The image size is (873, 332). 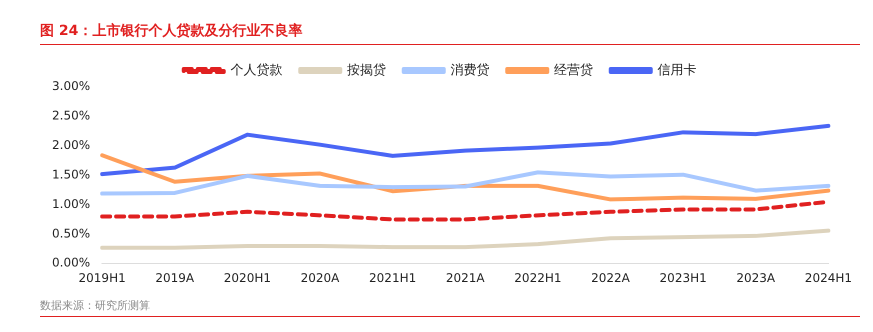 What do you see at coordinates (175, 277) in the screenshot?
I see `x-tick-label: 2019A` at bounding box center [175, 277].